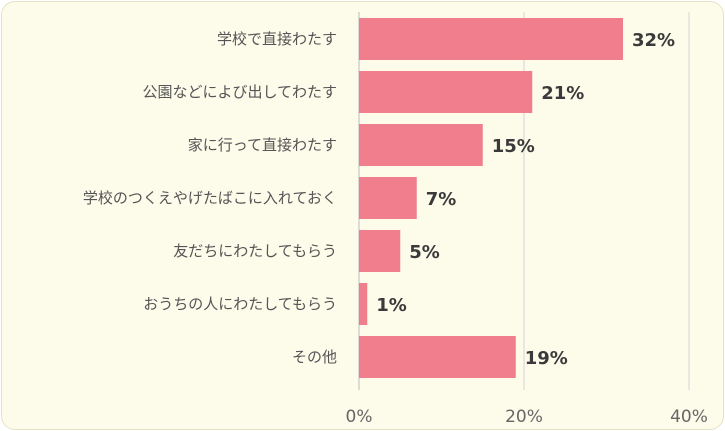  What do you see at coordinates (240, 304) in the screenshot?
I see `category-label-5: おうちの人にわたしてもらう` at bounding box center [240, 304].